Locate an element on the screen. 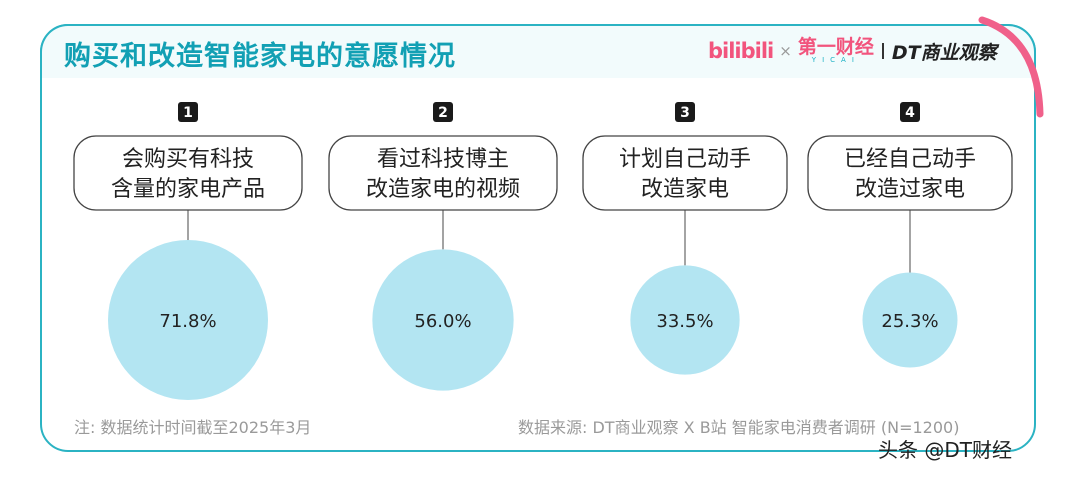  rank-badge: 4 is located at coordinates (910, 112).